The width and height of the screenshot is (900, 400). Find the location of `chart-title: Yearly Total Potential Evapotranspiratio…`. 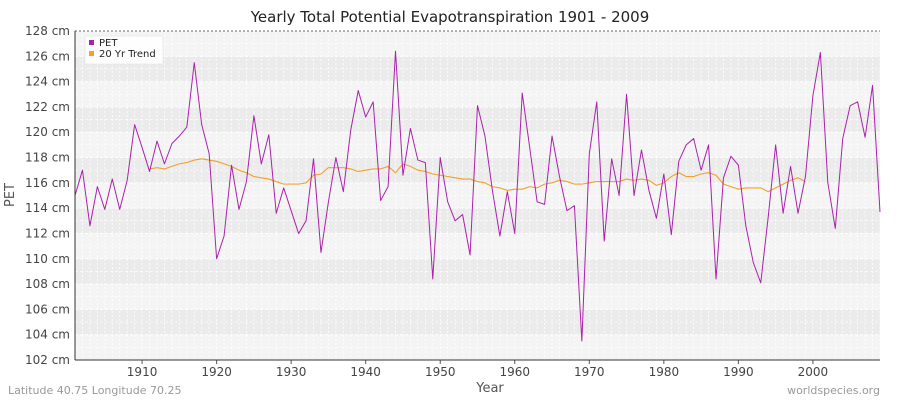

chart-title: Yearly Total Potential Evapotranspiratio… is located at coordinates (450, 17).